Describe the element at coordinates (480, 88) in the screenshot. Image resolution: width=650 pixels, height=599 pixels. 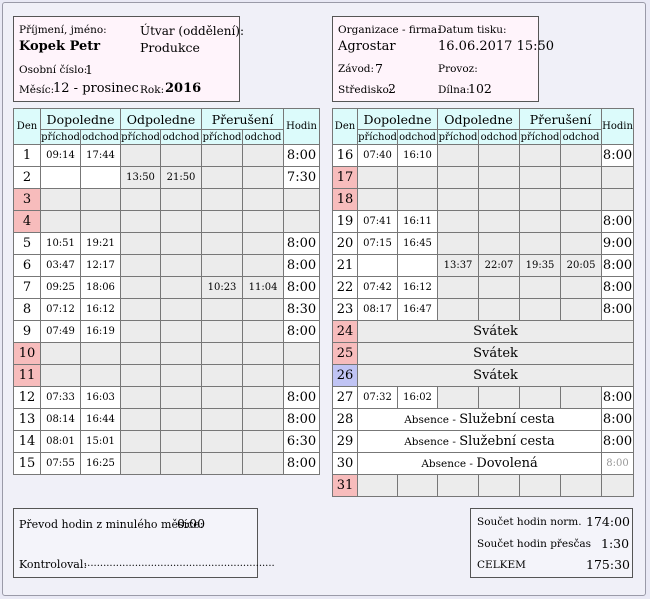
I see `shop-value: 102` at that location.